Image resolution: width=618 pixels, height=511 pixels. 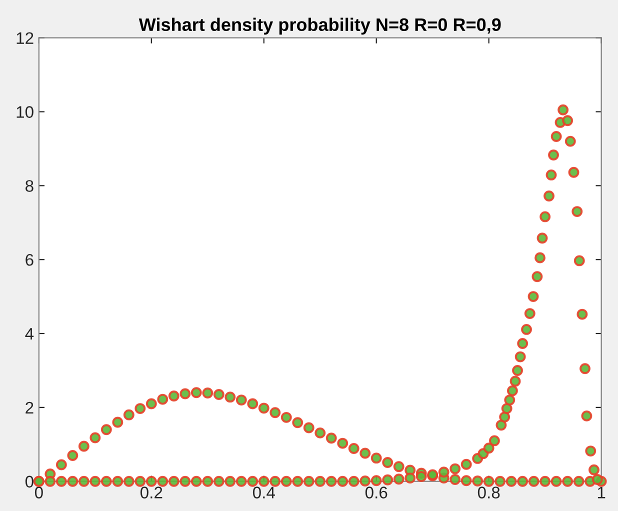 What do you see at coordinates (29, 482) in the screenshot?
I see `y-tick-label: 0` at bounding box center [29, 482].